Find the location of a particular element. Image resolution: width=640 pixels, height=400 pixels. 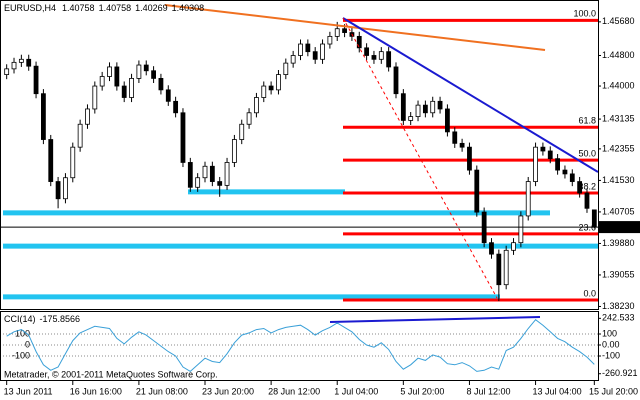

x-tick-label: 5 Jul 20:00 is located at coordinates (422, 391).